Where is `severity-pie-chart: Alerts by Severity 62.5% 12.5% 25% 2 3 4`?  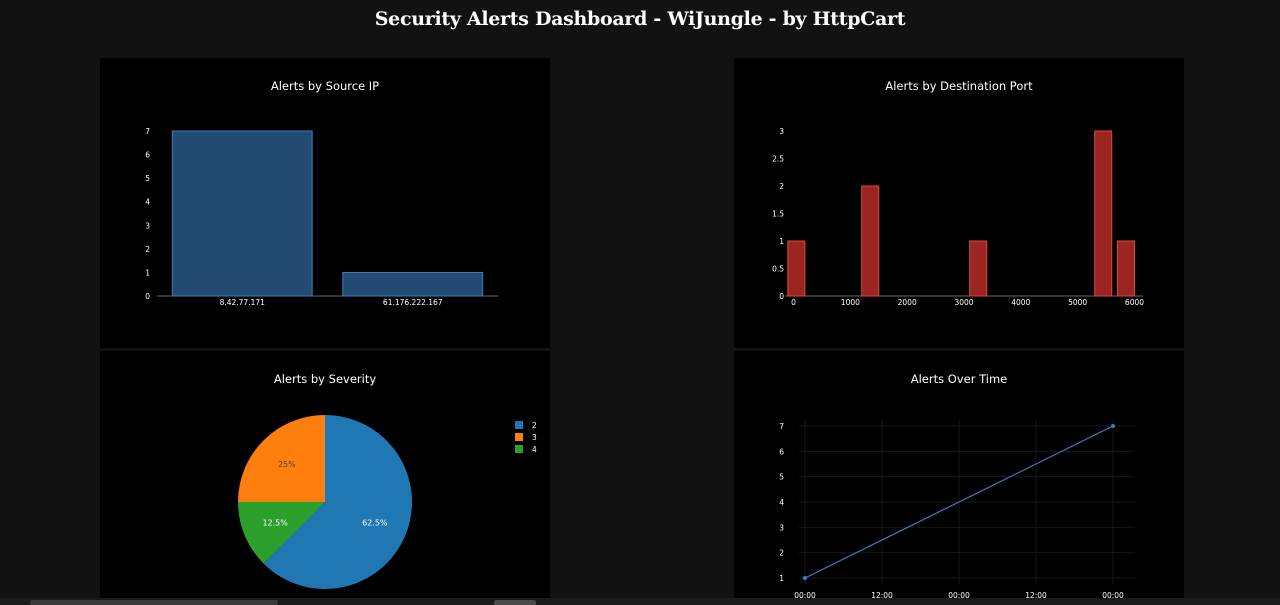
severity-pie-chart: Alerts by Severity 62.5% 12.5% 25% 2 3 4 is located at coordinates (387, 480).